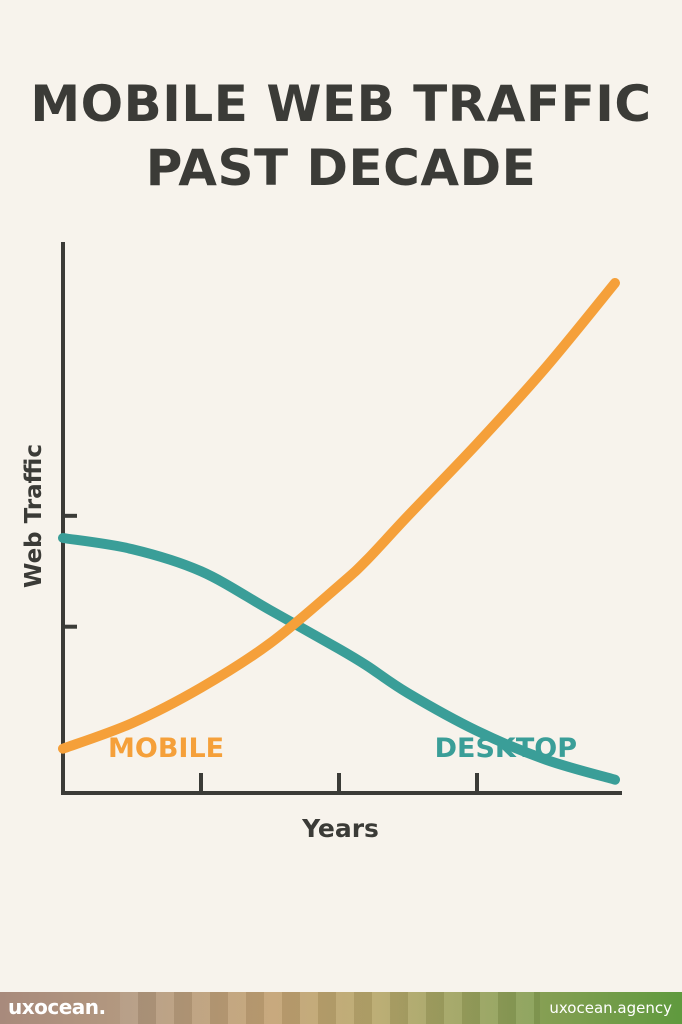  I want to click on site-url: uxocean.agency, so click(610, 1008).